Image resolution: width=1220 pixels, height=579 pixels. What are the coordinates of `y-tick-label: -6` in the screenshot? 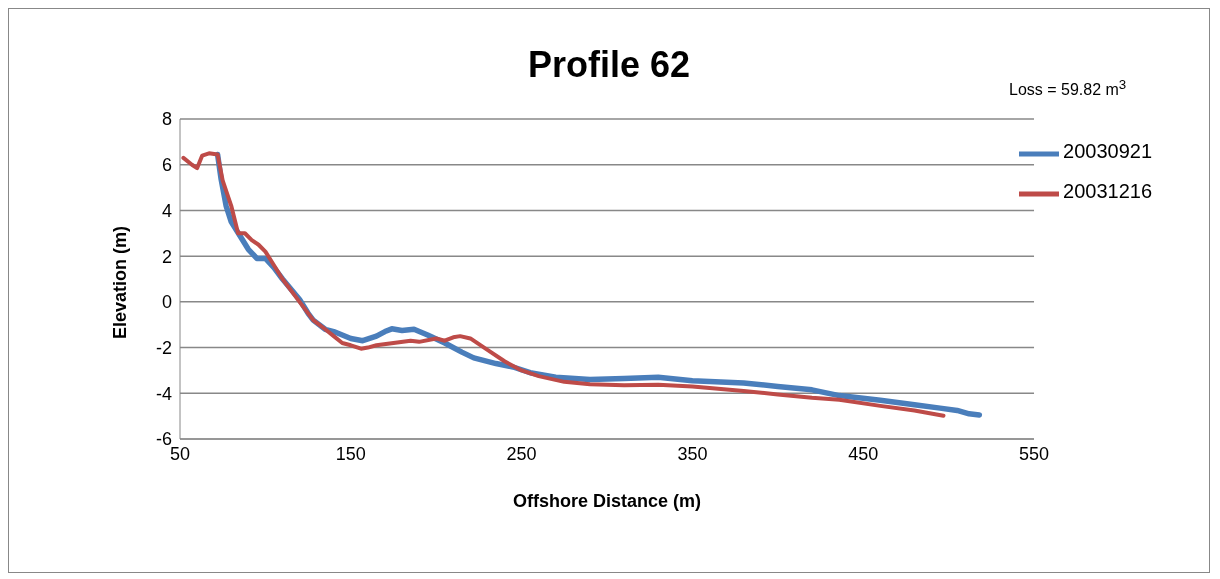 It's located at (163, 439).